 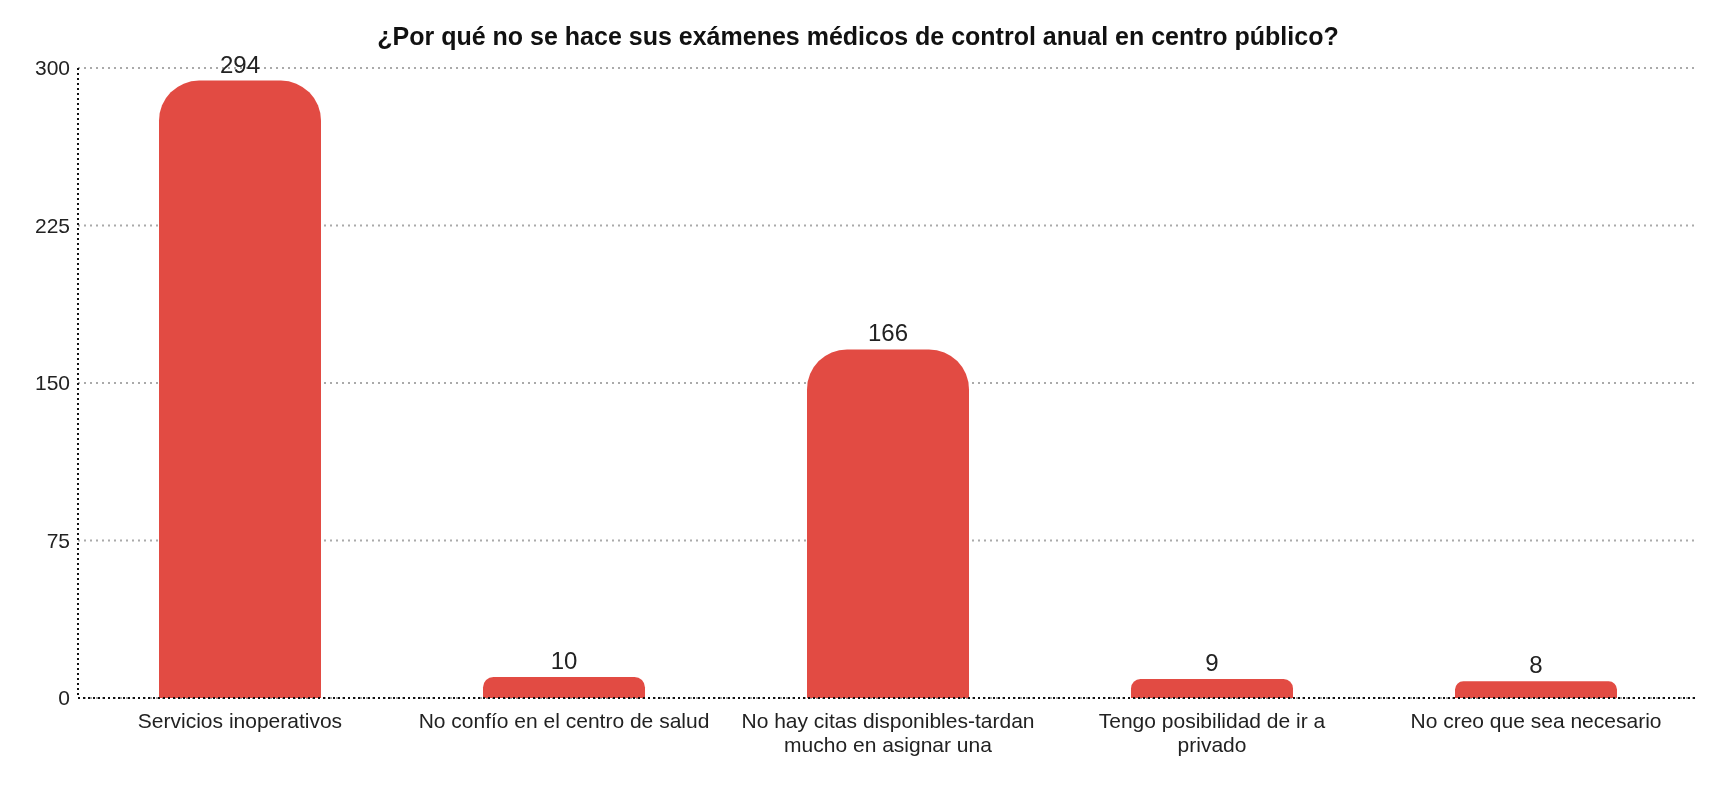 What do you see at coordinates (888, 732) in the screenshot?
I see `x-tick-label: No hay citas disponibles-tardan mucho en asignar una` at bounding box center [888, 732].